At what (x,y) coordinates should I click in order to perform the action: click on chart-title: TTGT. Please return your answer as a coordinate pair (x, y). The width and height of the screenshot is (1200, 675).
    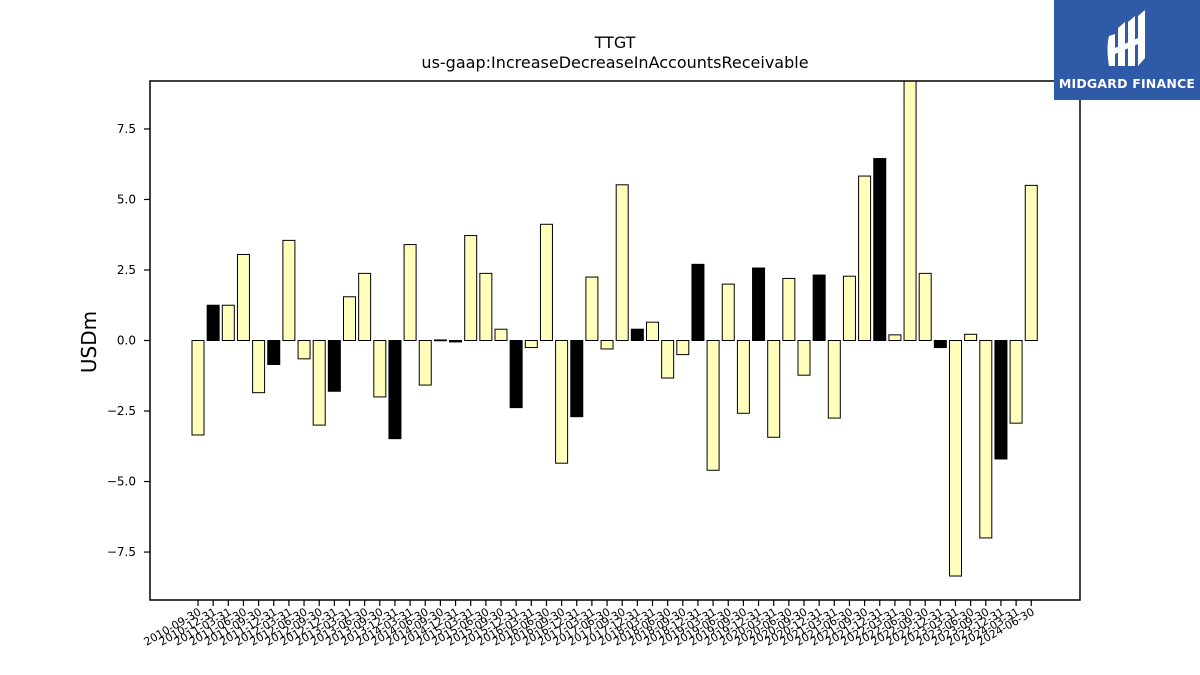
    Looking at the image, I should click on (615, 42).